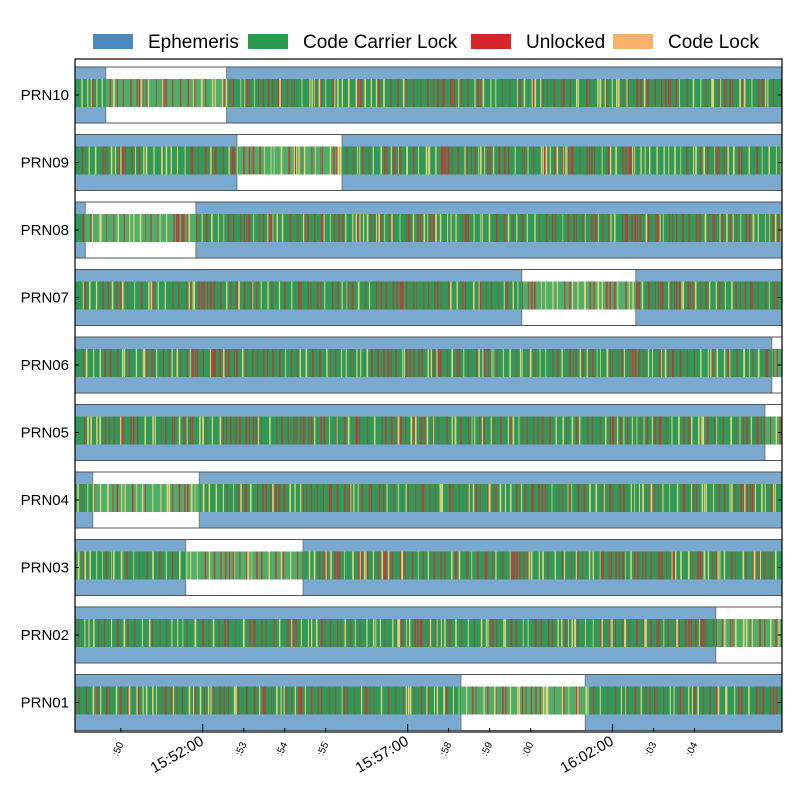  I want to click on row-label: PRN07, so click(45, 298).